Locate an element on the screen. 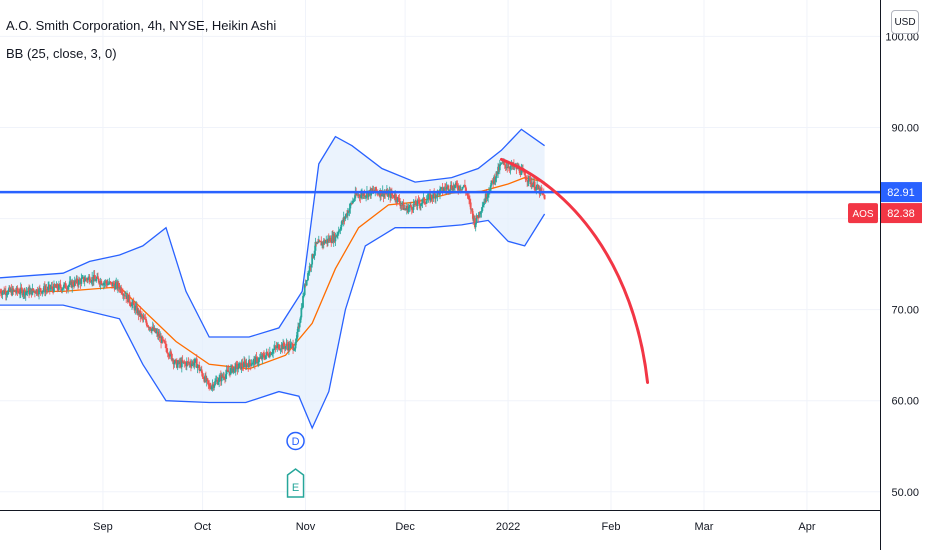  legend-indicator: BB (25, close, 3, 0) is located at coordinates (61, 53).